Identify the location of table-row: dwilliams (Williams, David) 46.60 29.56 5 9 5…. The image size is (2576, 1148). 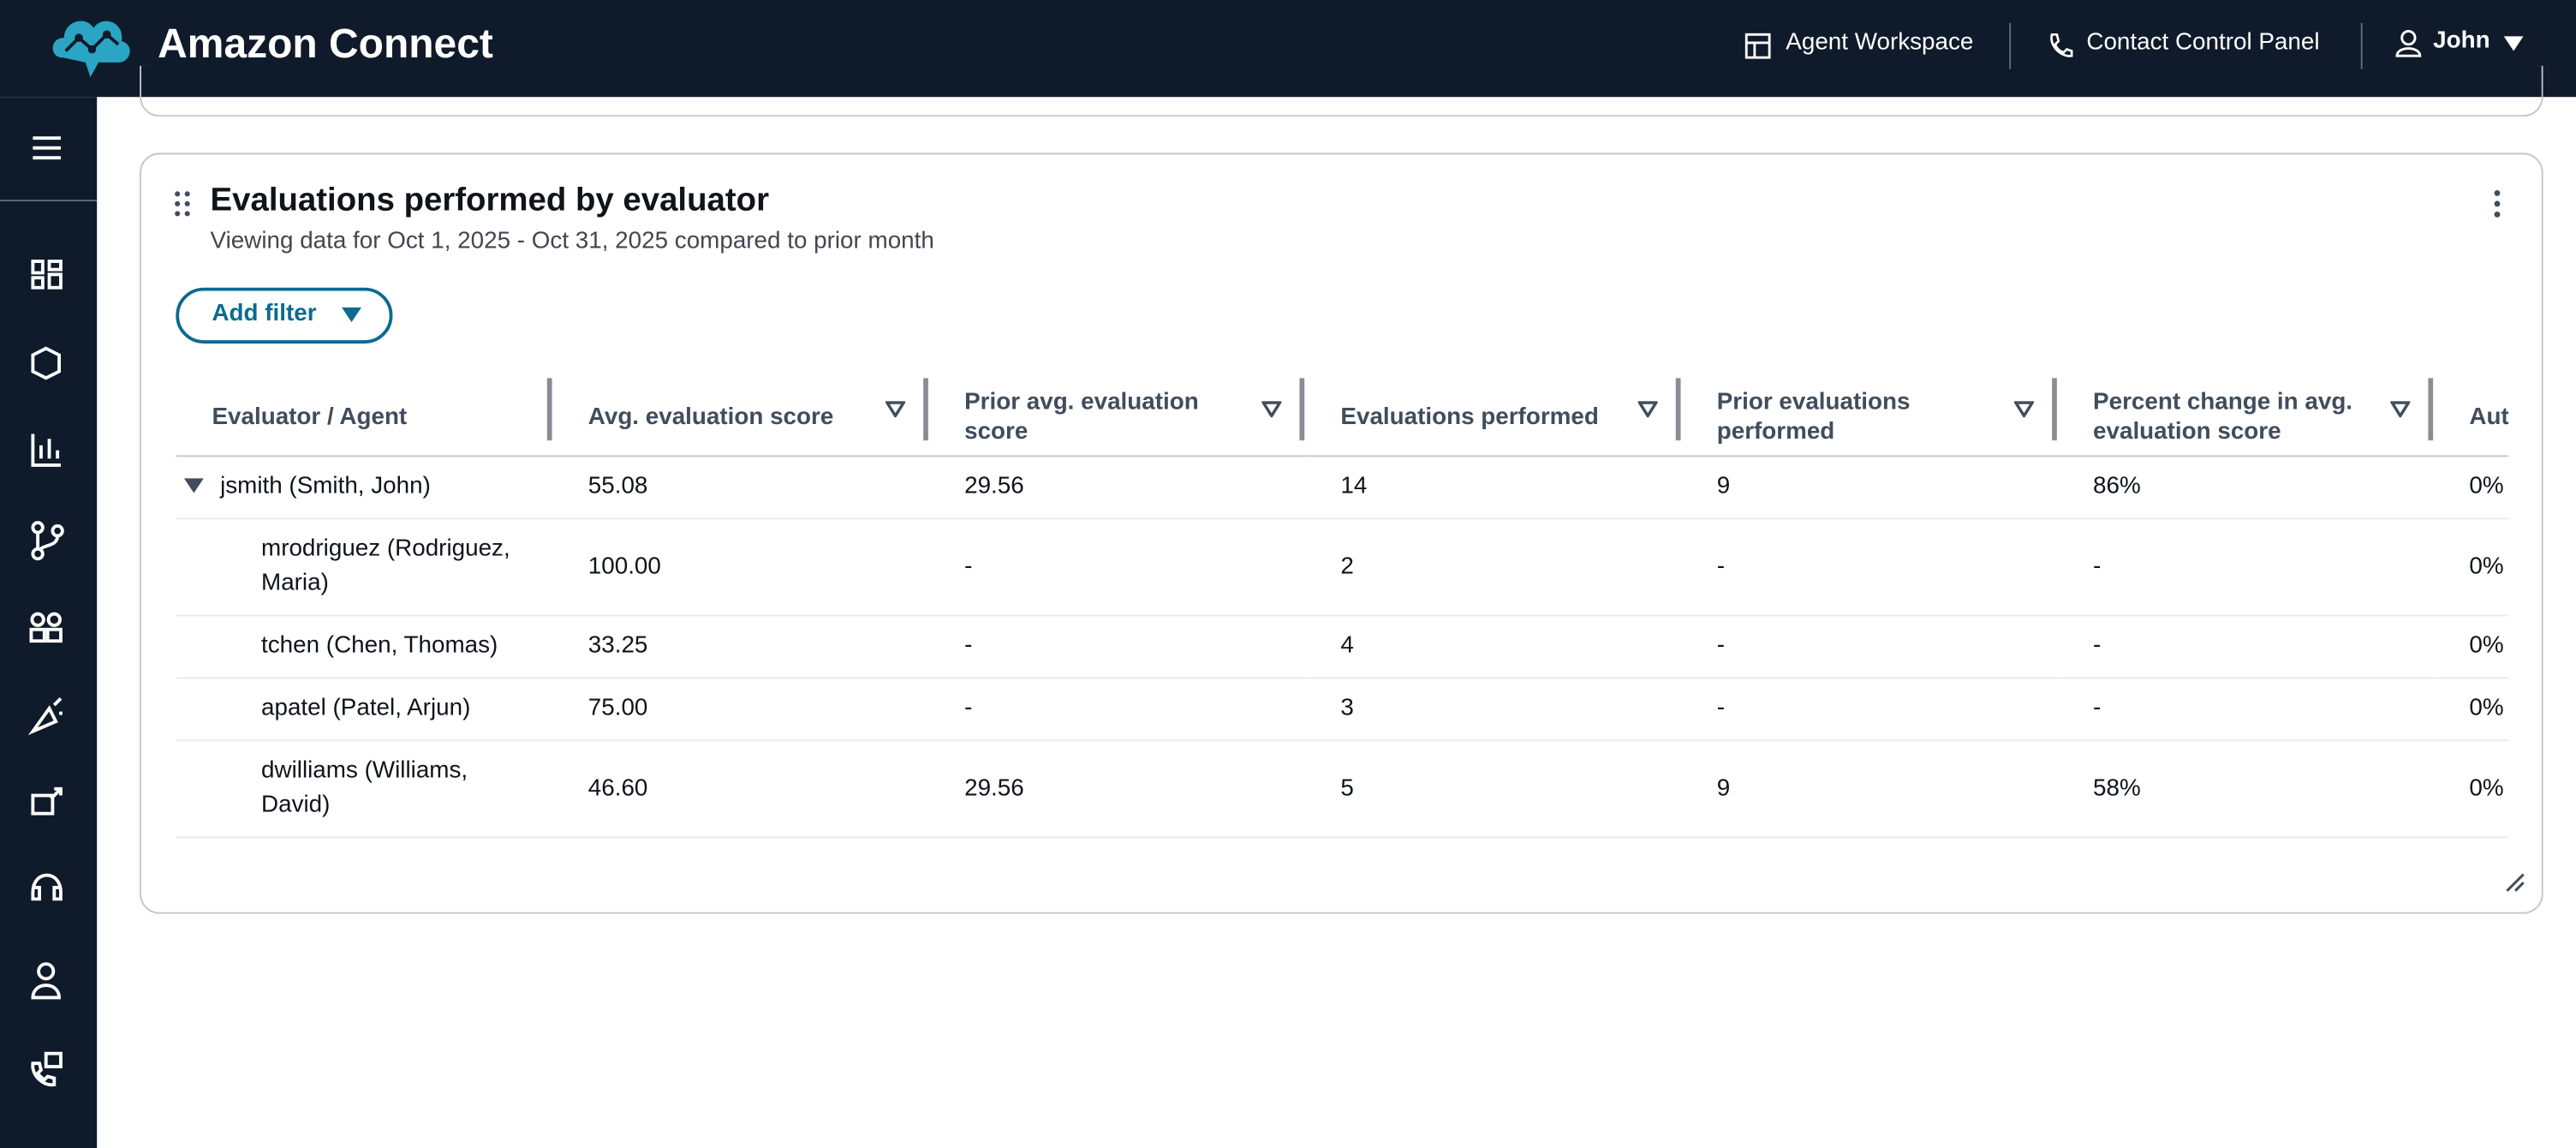
(1342, 789).